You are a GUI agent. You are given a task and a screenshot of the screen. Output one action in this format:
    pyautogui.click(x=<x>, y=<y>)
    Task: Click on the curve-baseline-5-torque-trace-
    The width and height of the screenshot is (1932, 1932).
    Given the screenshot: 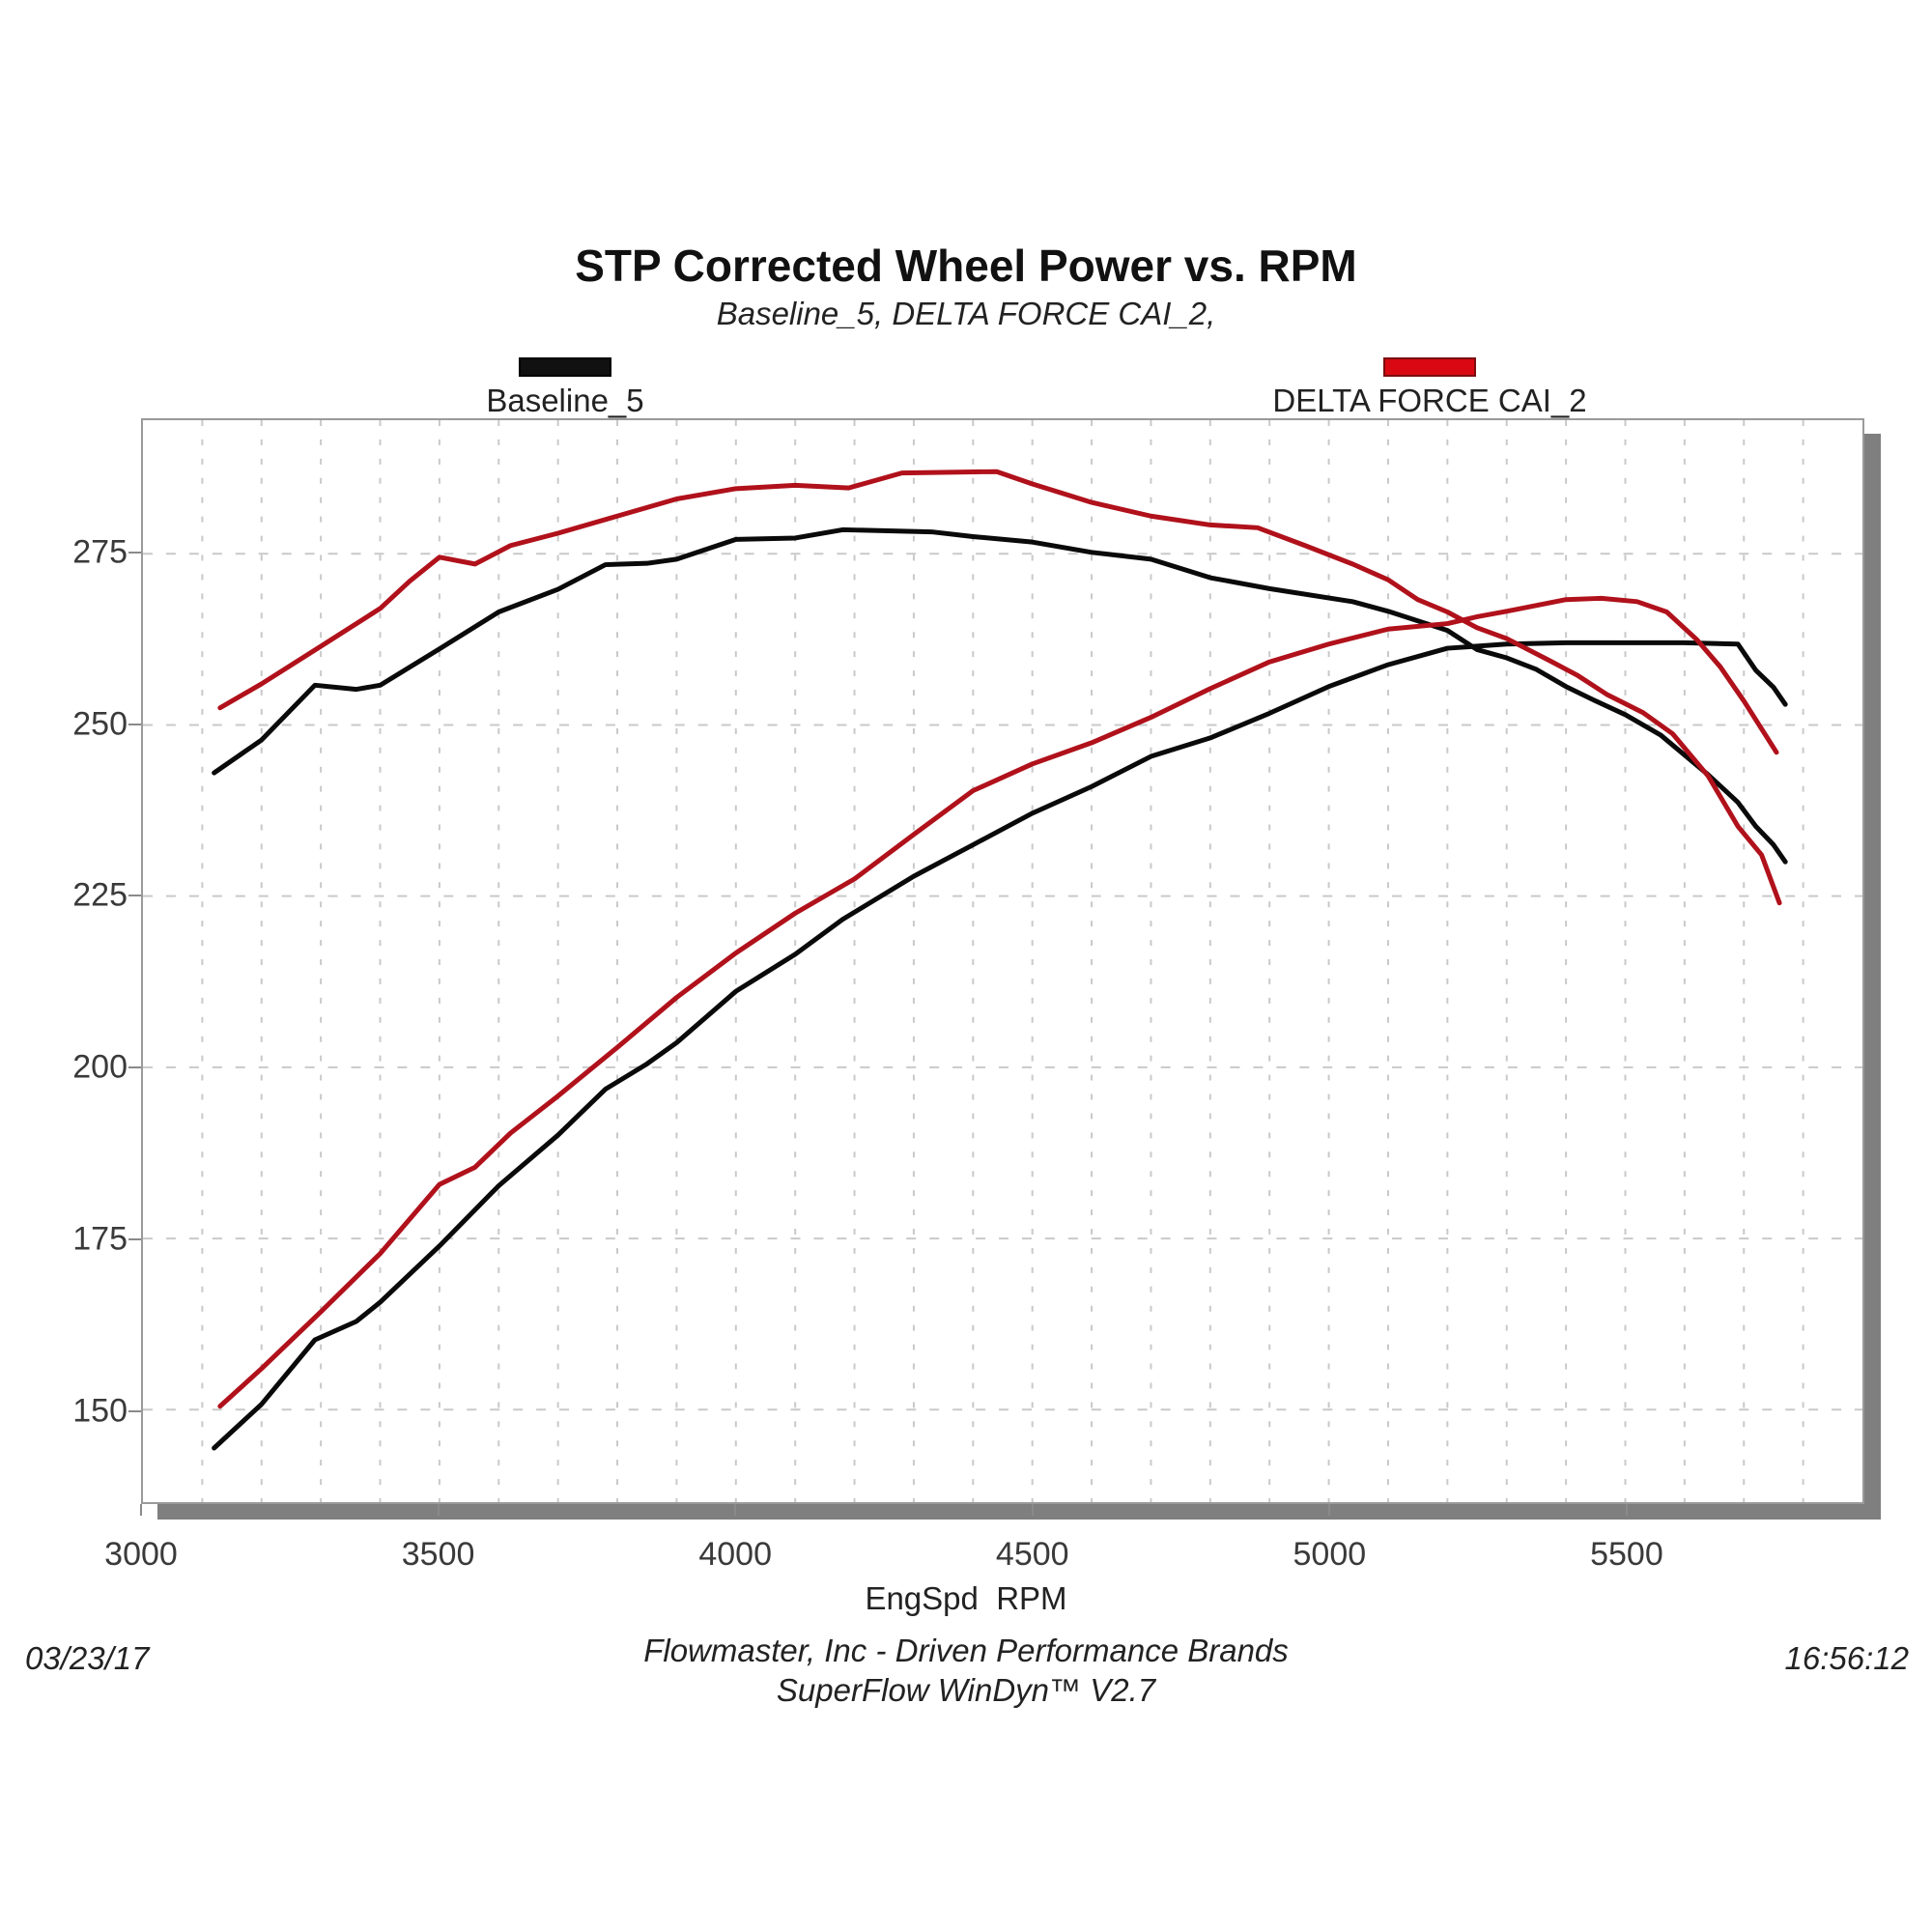 What is the action you would take?
    pyautogui.click(x=1000, y=695)
    